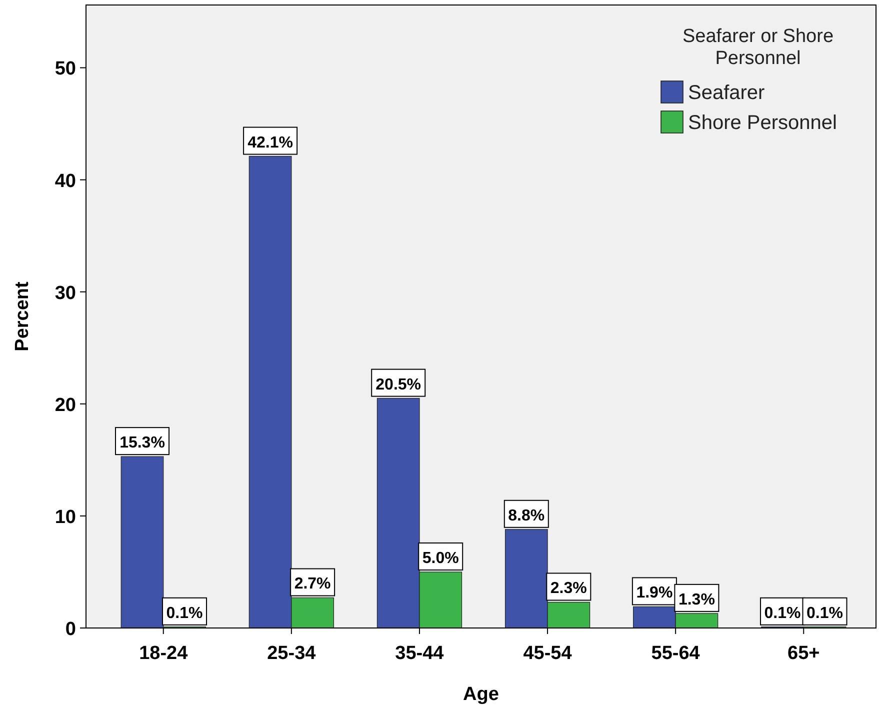 The image size is (879, 713). What do you see at coordinates (65, 181) in the screenshot?
I see `y-tick-label: 40` at bounding box center [65, 181].